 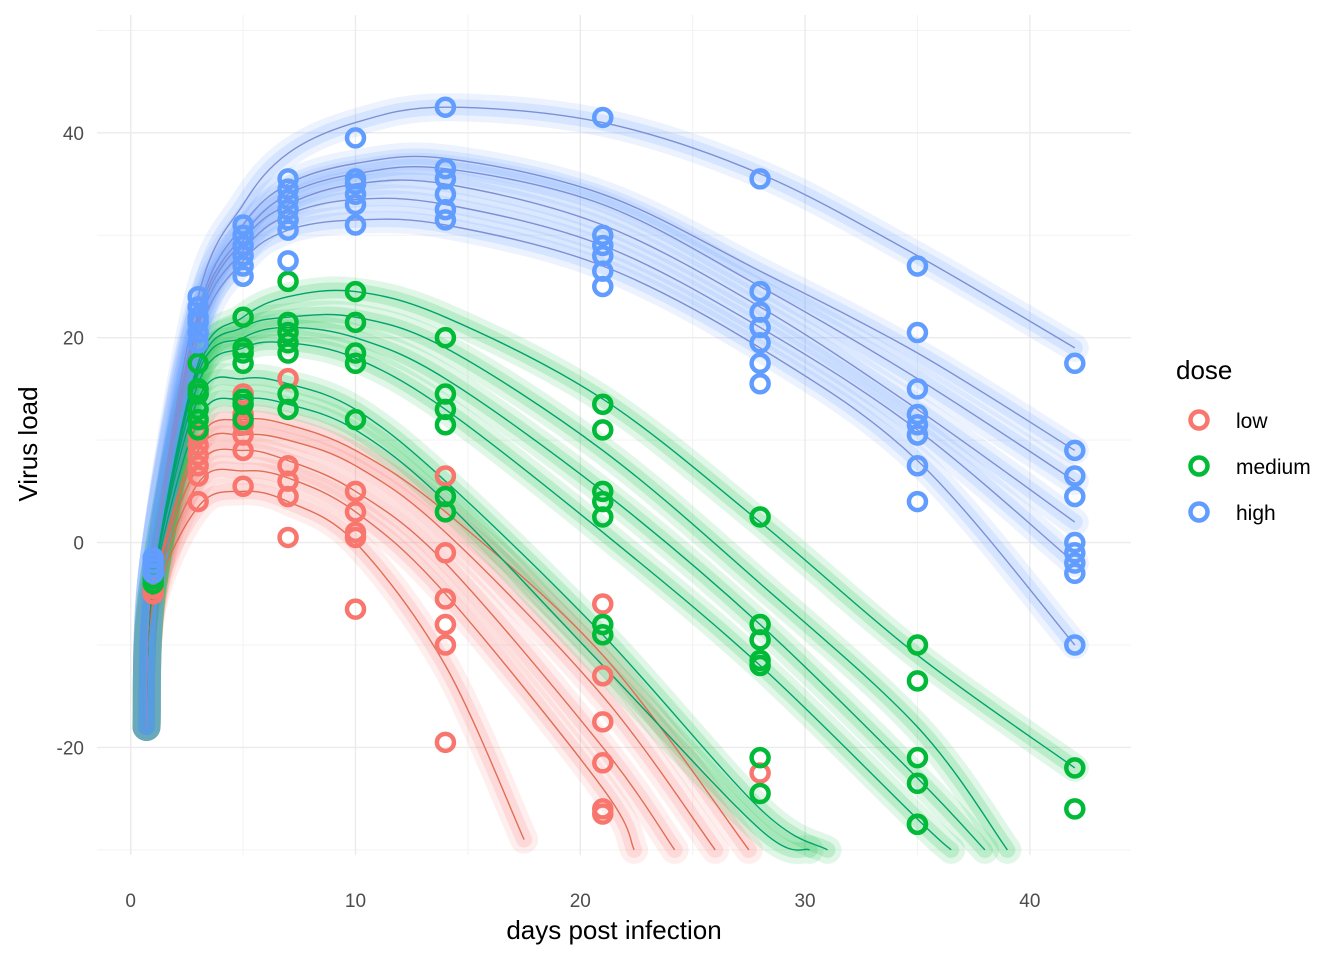 What do you see at coordinates (1199, 466) in the screenshot?
I see `legend-key-medium` at bounding box center [1199, 466].